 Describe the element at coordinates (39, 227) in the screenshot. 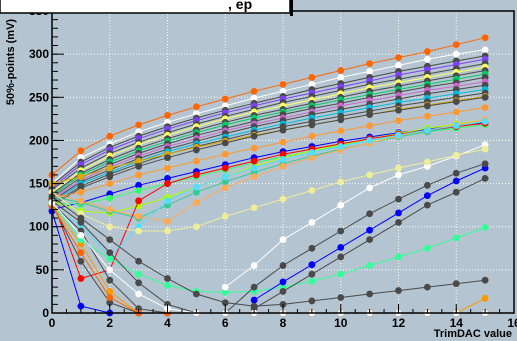

I see `y-tick-label: 100` at that location.